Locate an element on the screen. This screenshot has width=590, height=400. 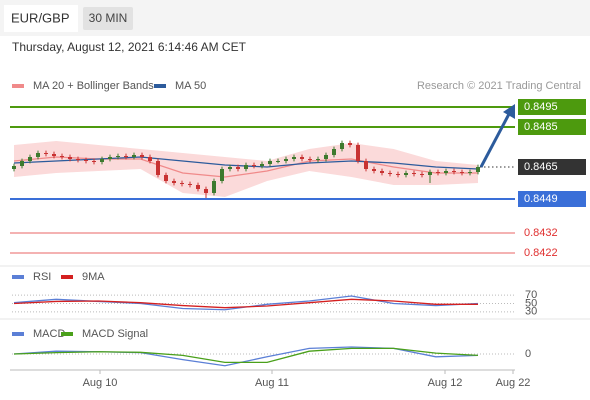
symbol-tab is located at coordinates (41, 18).